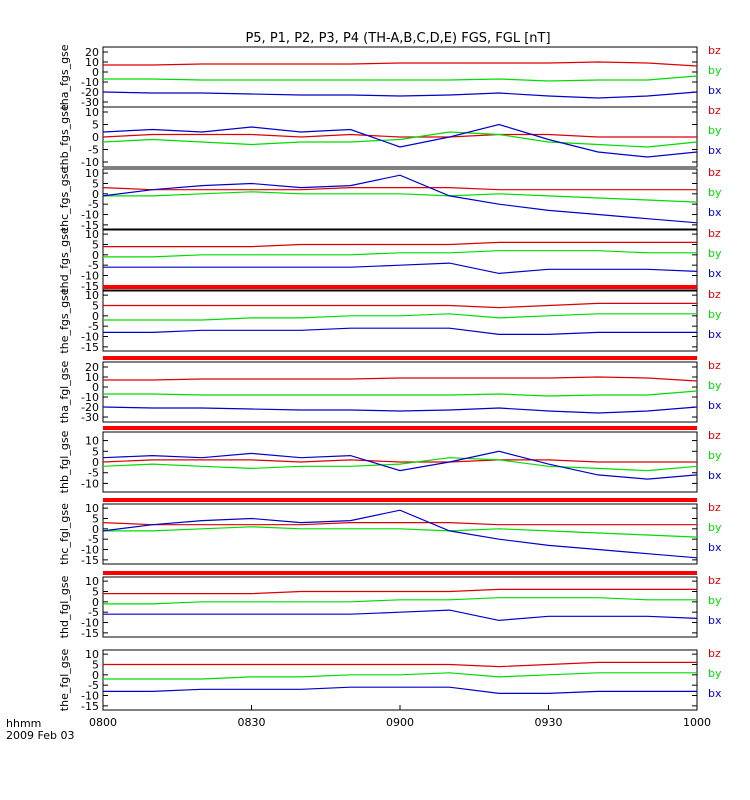 Image resolution: width=750 pixels, height=800 pixels. What do you see at coordinates (64, 76) in the screenshot?
I see `panel-ylabel: tha_fgs_gse` at bounding box center [64, 76].